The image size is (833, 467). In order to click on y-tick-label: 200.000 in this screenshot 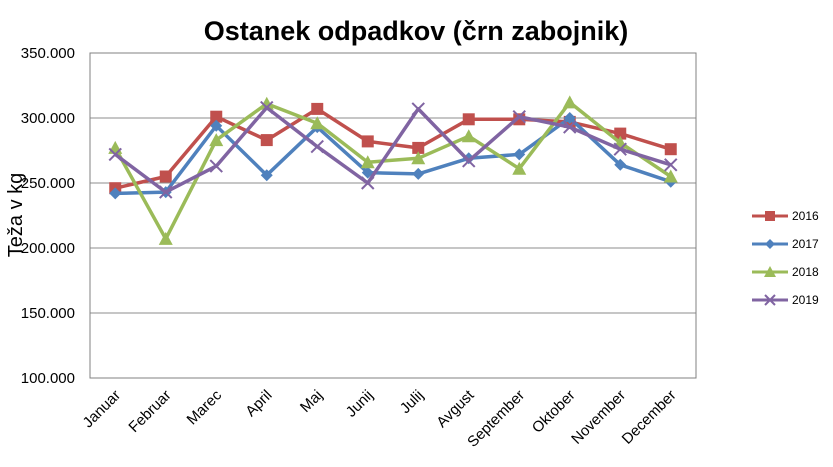, I will do `click(48, 248)`.